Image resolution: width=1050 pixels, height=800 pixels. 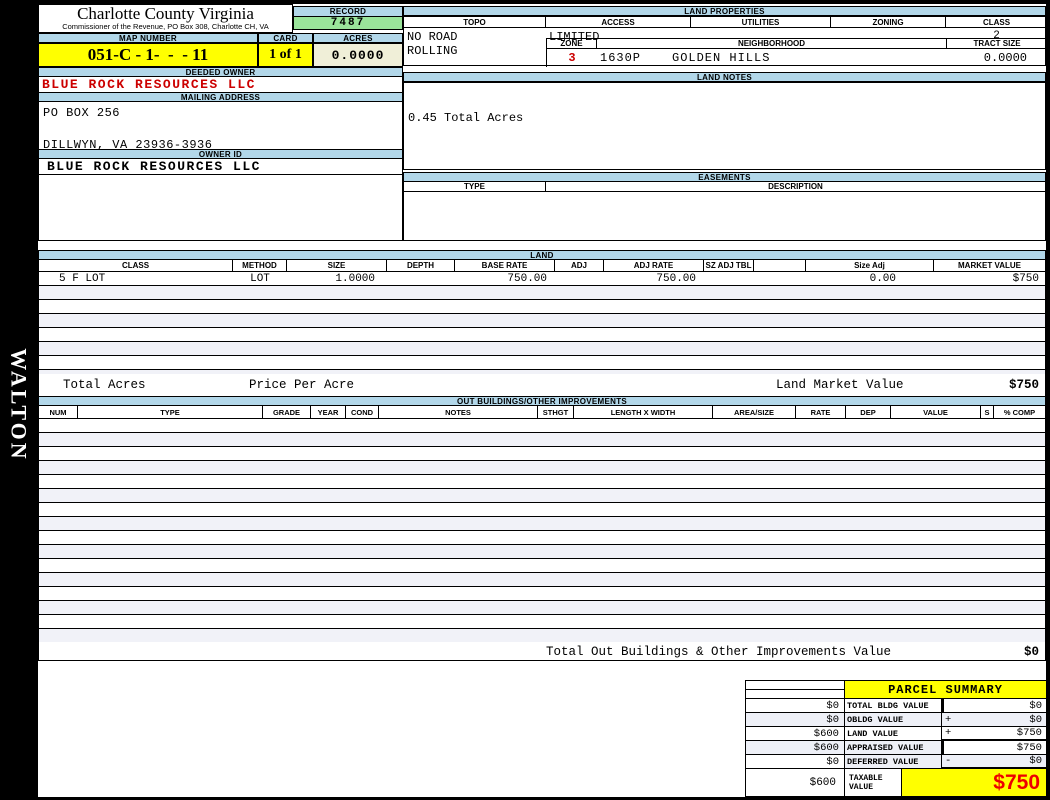 I want to click on land-note-text: 0.45 Total Acres, so click(x=466, y=118).